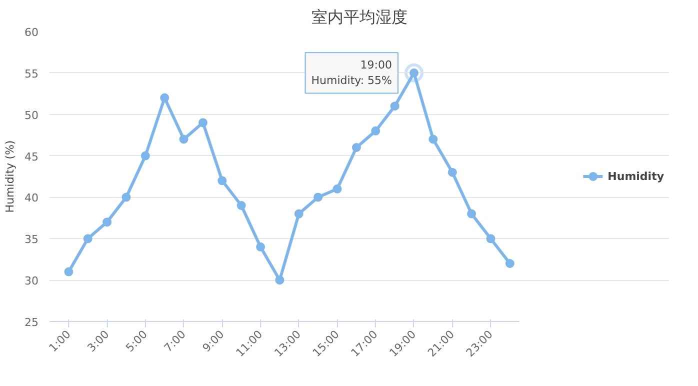 This screenshot has width=698, height=386. I want to click on y-tick-label: 60, so click(31, 32).